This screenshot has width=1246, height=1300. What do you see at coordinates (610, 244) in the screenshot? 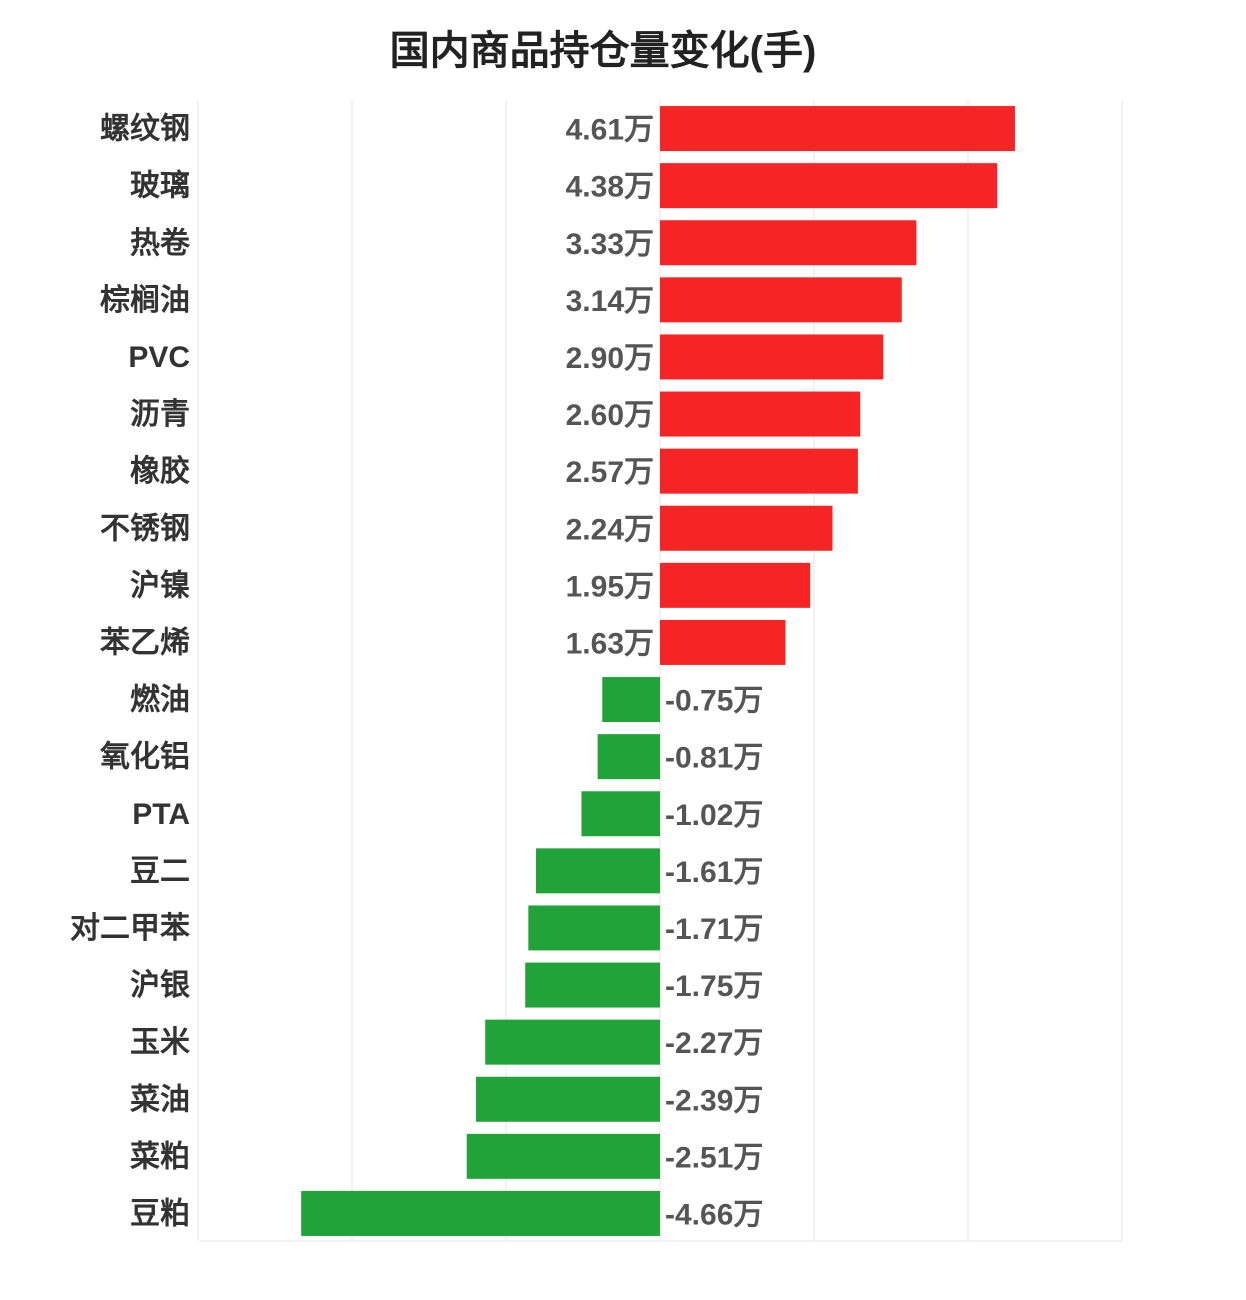
I see `data-label: 3.33万` at bounding box center [610, 244].